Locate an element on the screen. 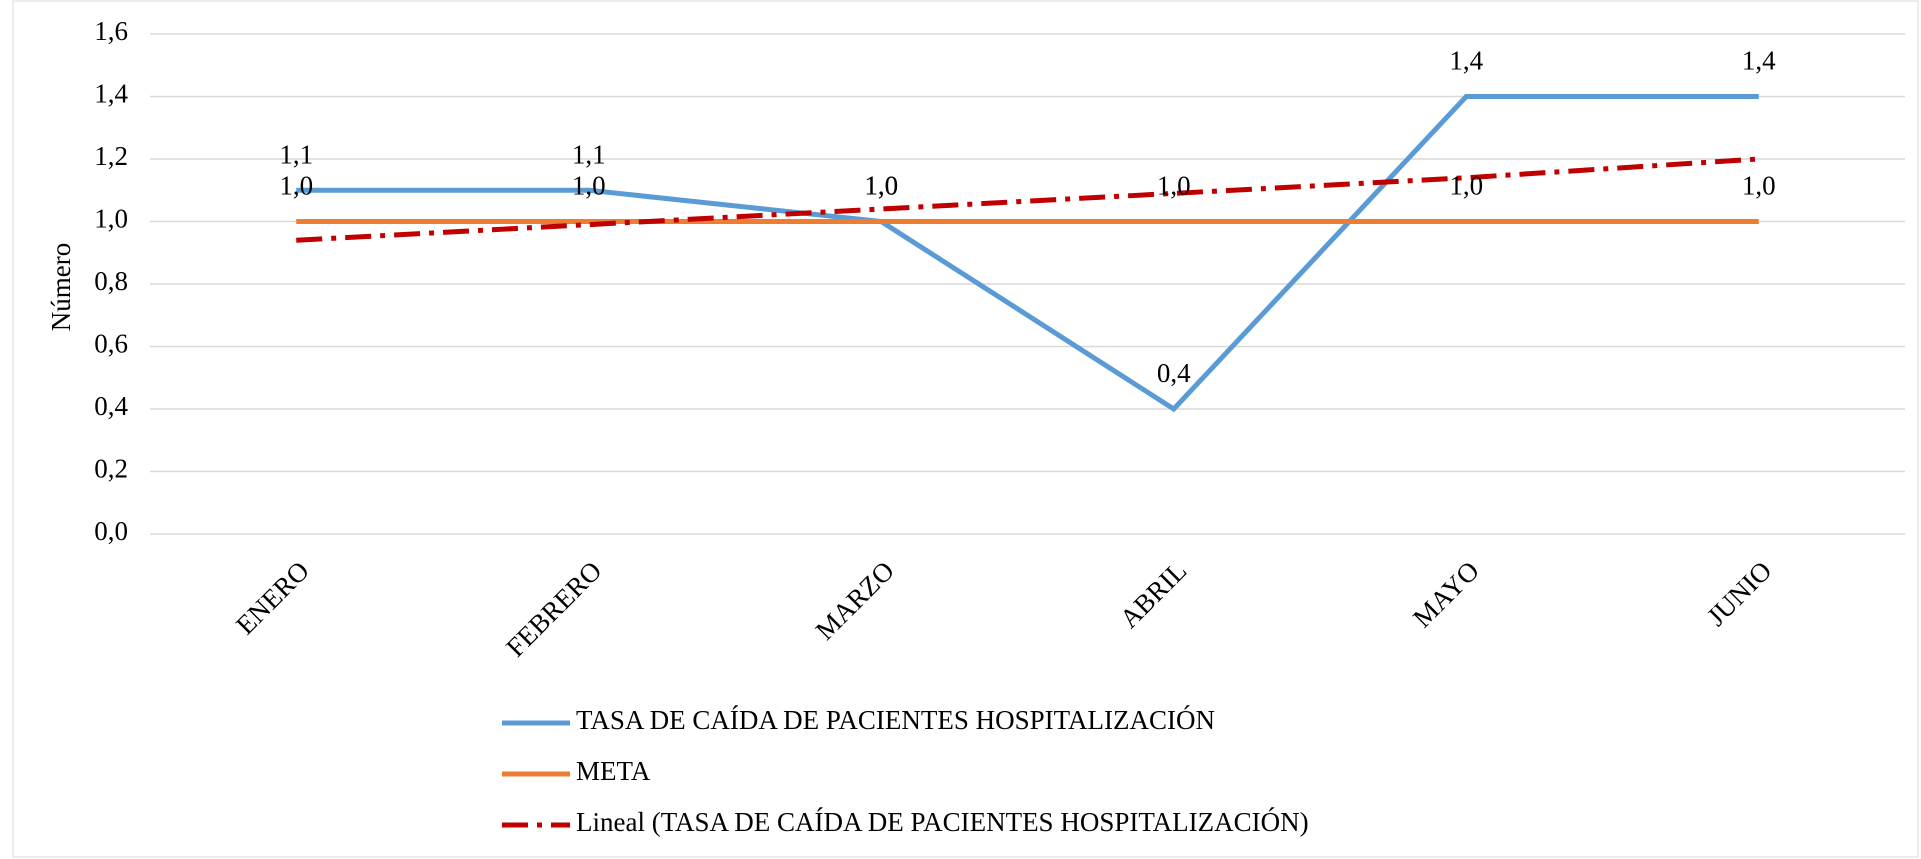 This screenshot has height=859, width=1921. y-tick-label: 0,4 is located at coordinates (111, 406).